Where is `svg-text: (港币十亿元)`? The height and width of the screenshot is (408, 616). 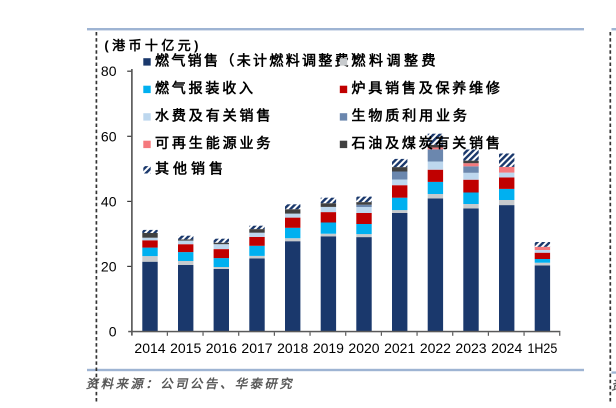
svg-text: (港币十亿元) is located at coordinates (152, 45).